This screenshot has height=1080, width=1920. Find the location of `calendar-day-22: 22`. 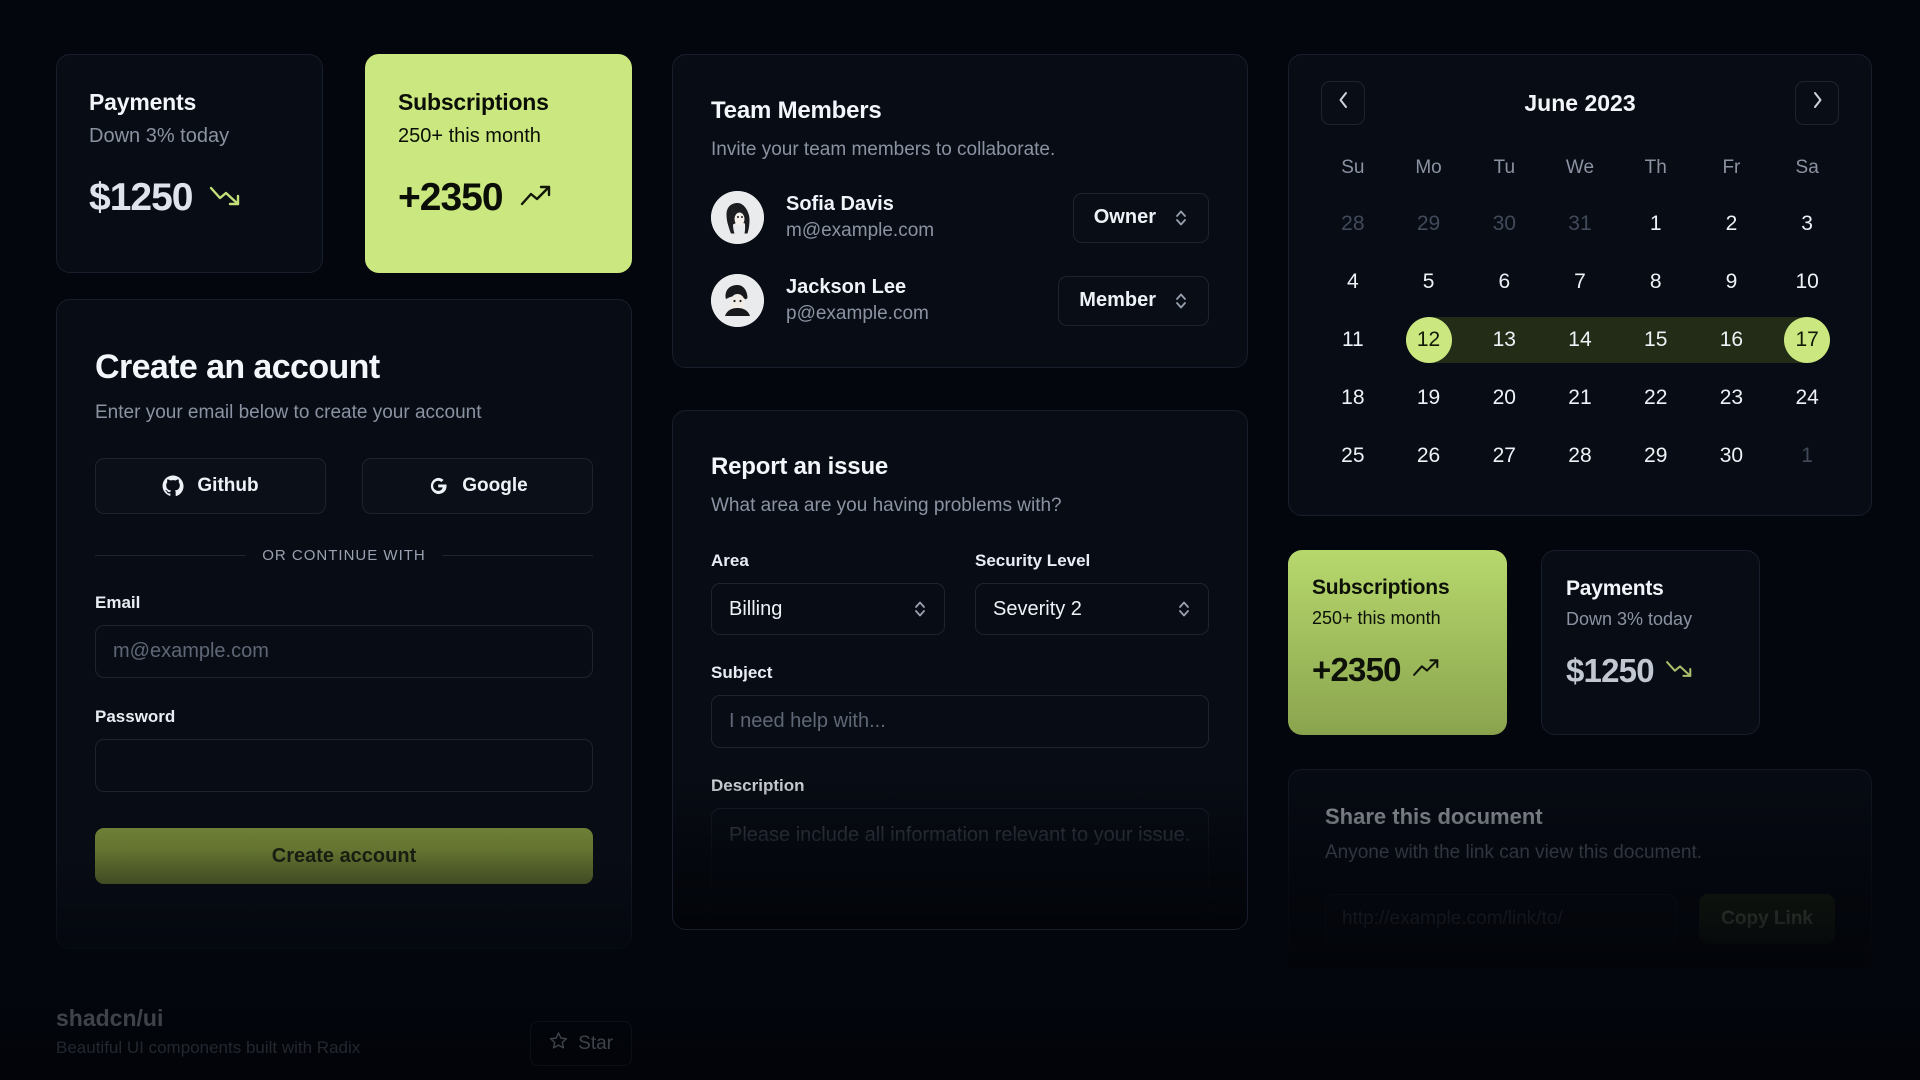

calendar-day-22: 22 is located at coordinates (1656, 398).